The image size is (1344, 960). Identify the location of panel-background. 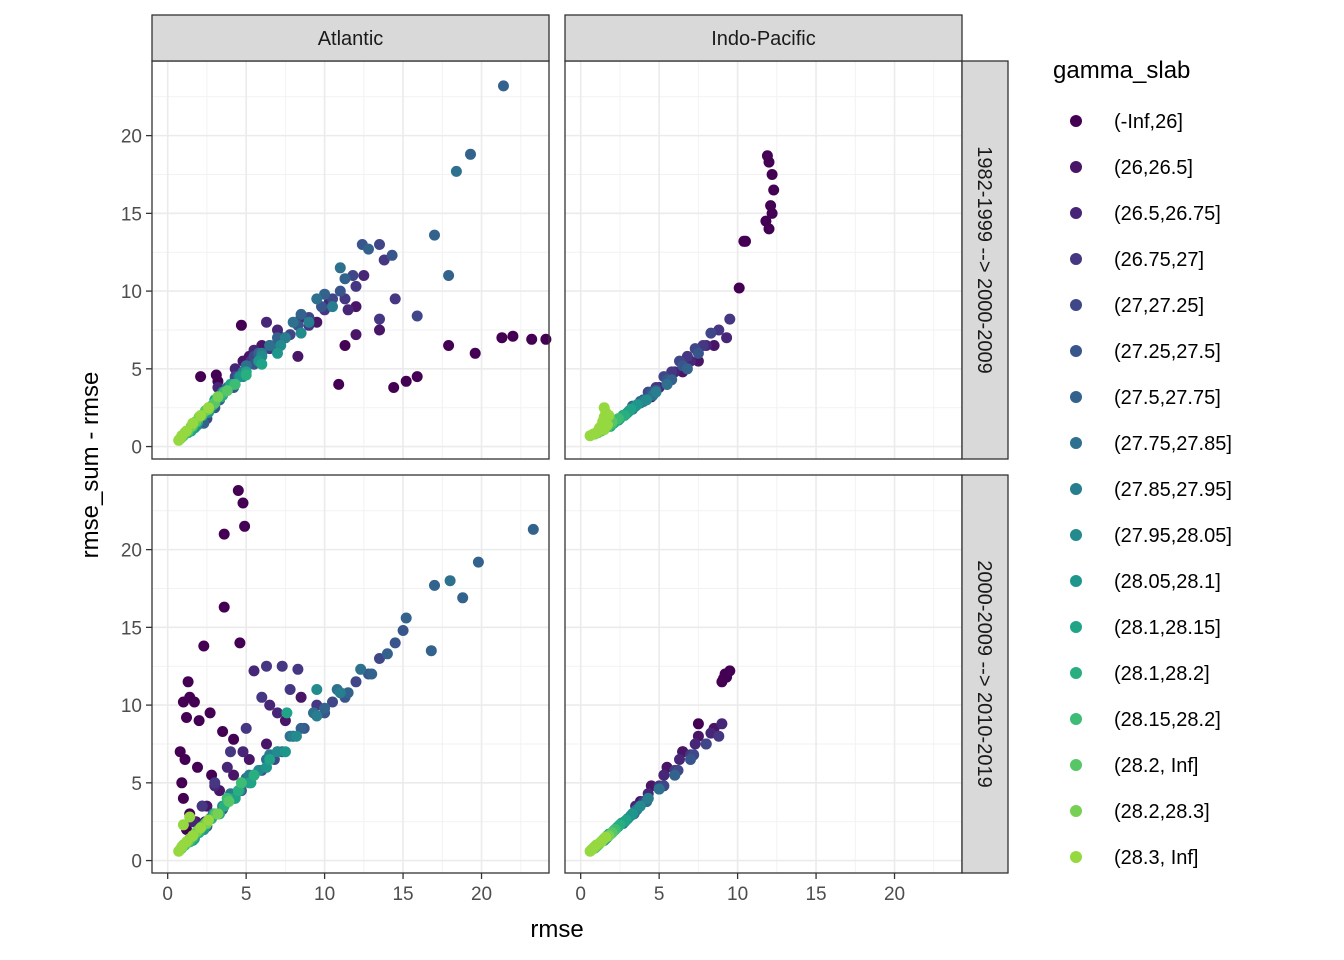
(763, 674).